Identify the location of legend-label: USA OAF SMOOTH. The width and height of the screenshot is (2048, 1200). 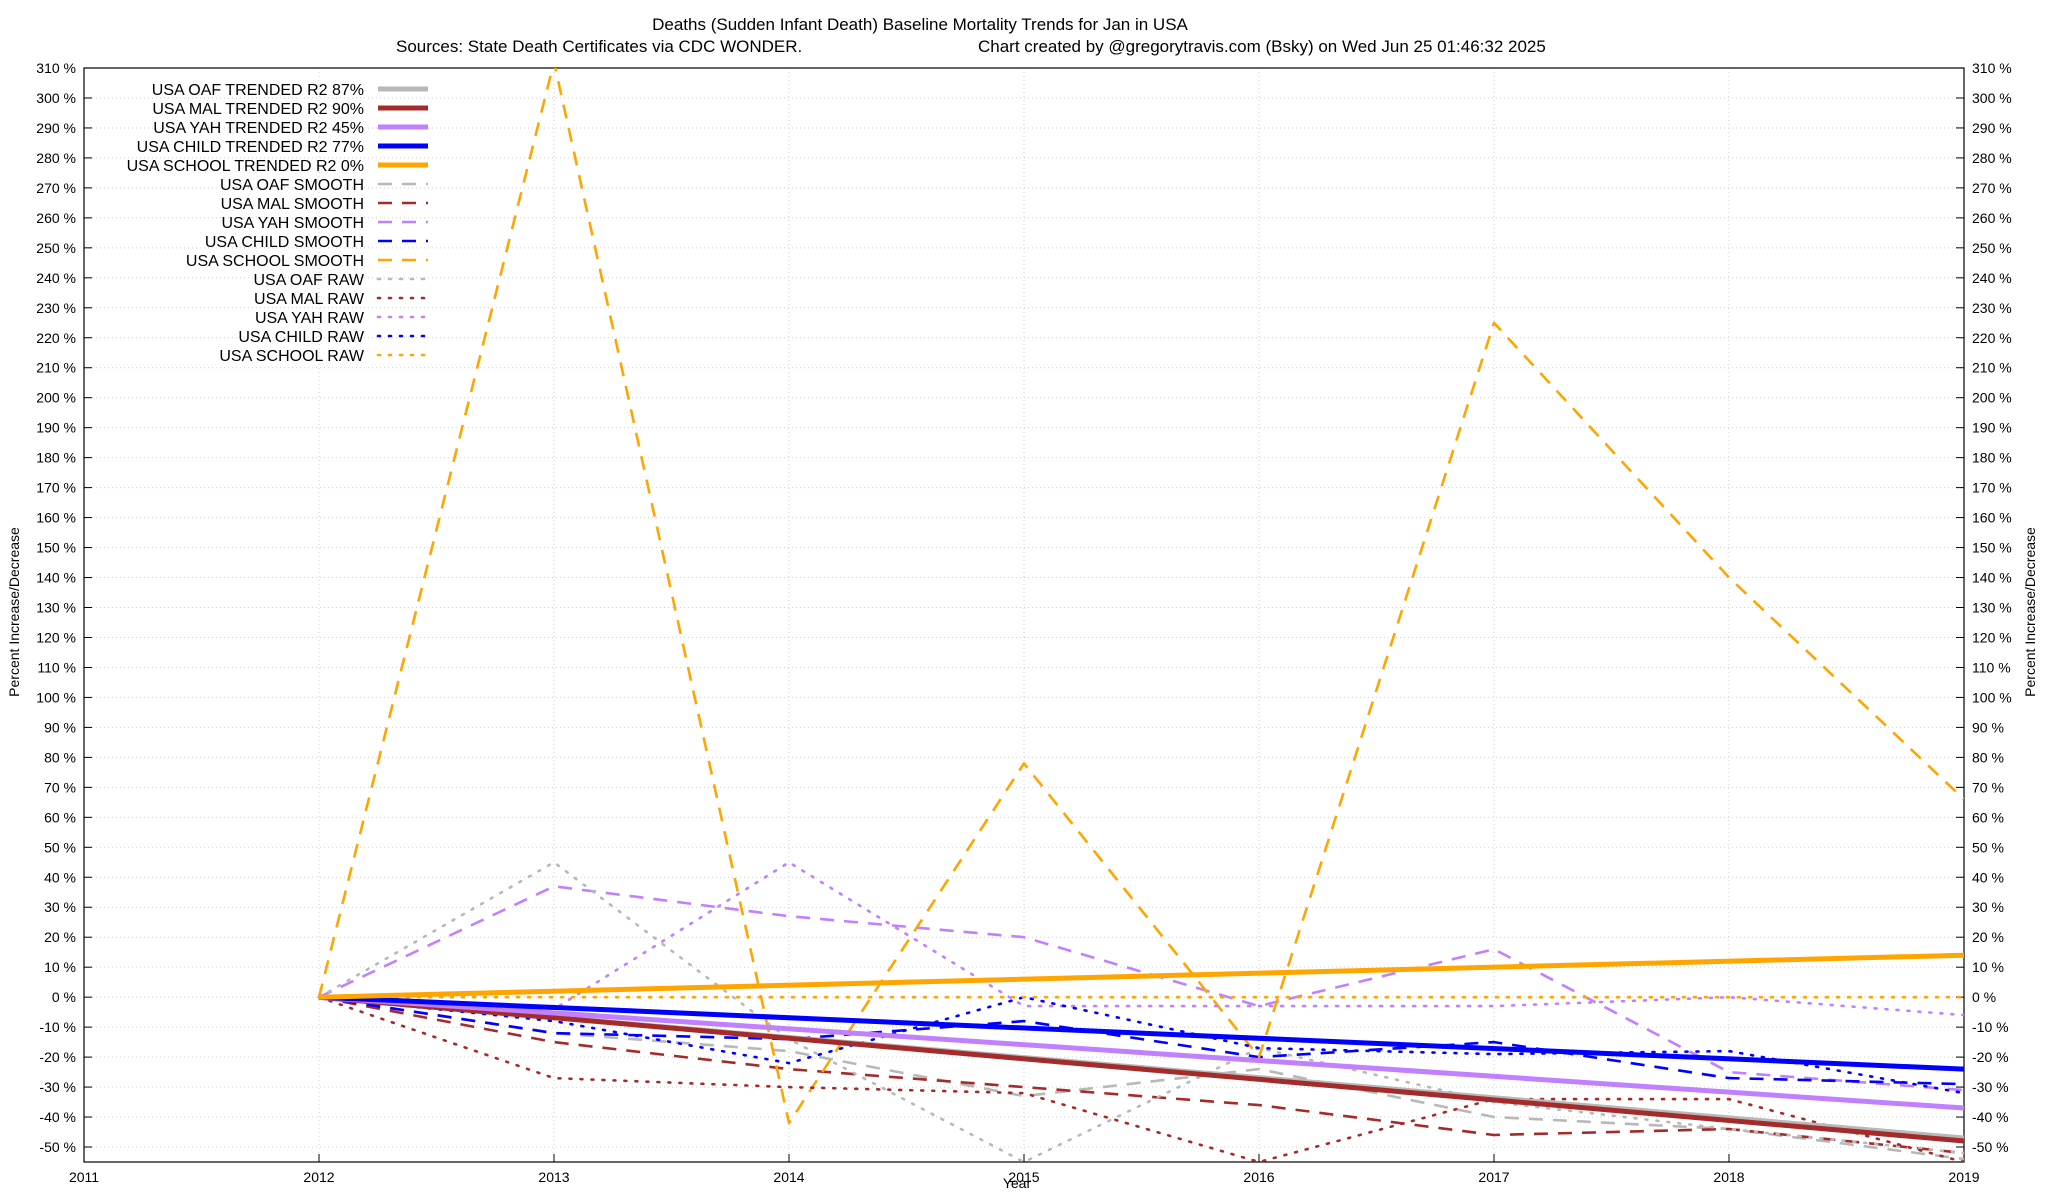
(292, 185).